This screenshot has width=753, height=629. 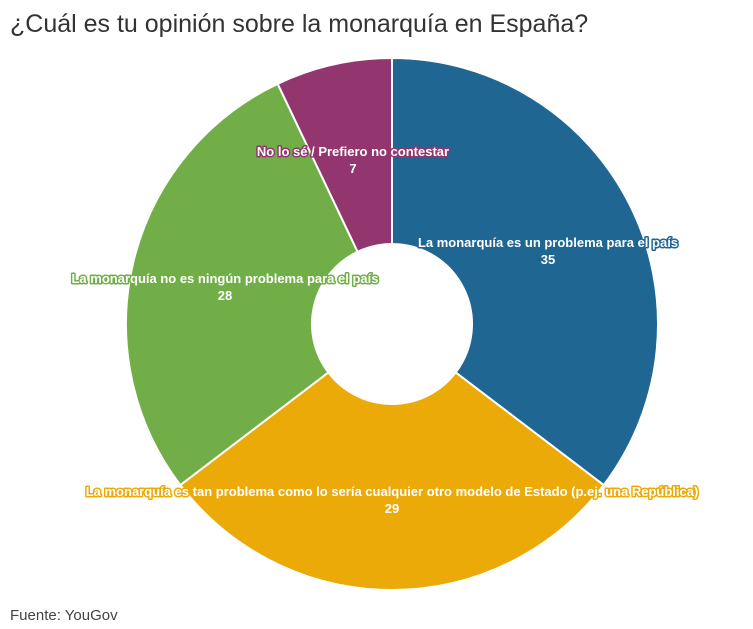 What do you see at coordinates (548, 242) in the screenshot?
I see `slice-label-la-monarquia-es-un-problema-para-el-pais: La monarquía es un problema para el país` at bounding box center [548, 242].